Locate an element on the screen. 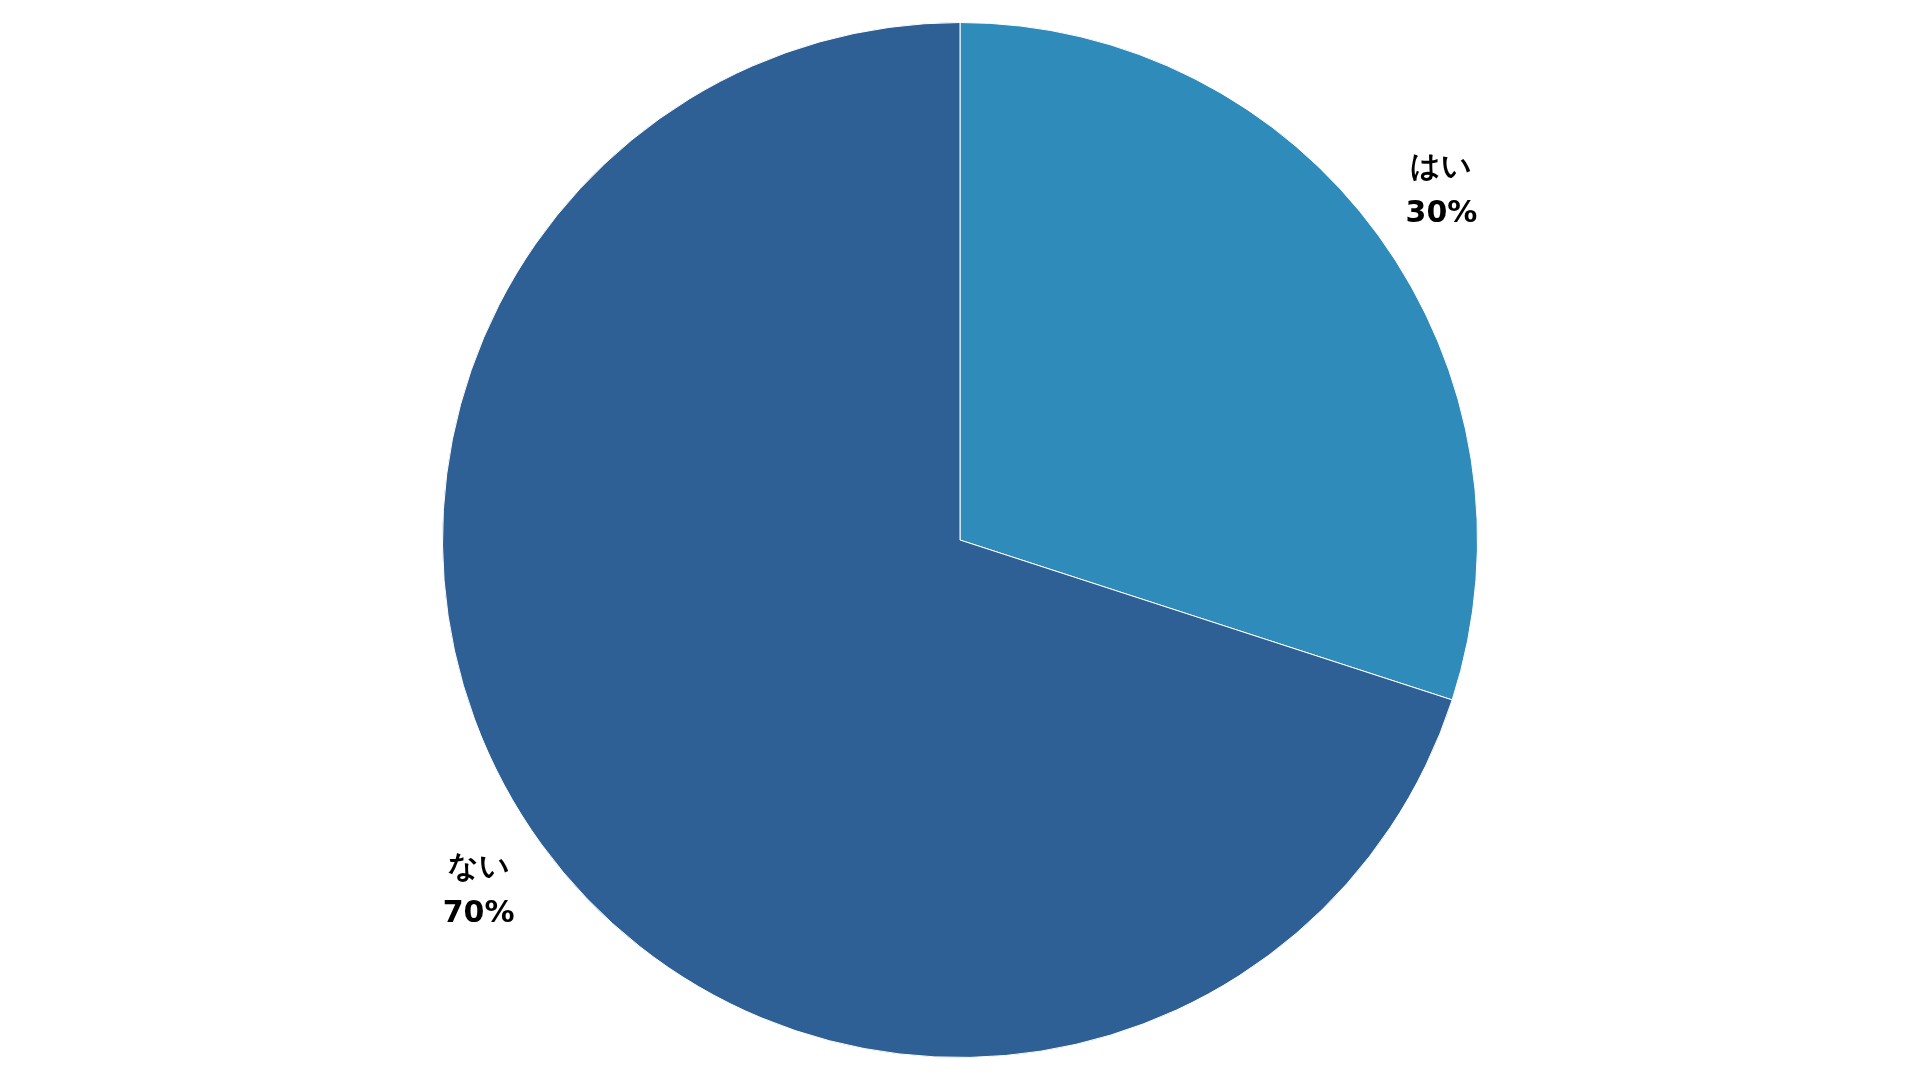 The image size is (1920, 1080). data-label: 70% is located at coordinates (478, 911).